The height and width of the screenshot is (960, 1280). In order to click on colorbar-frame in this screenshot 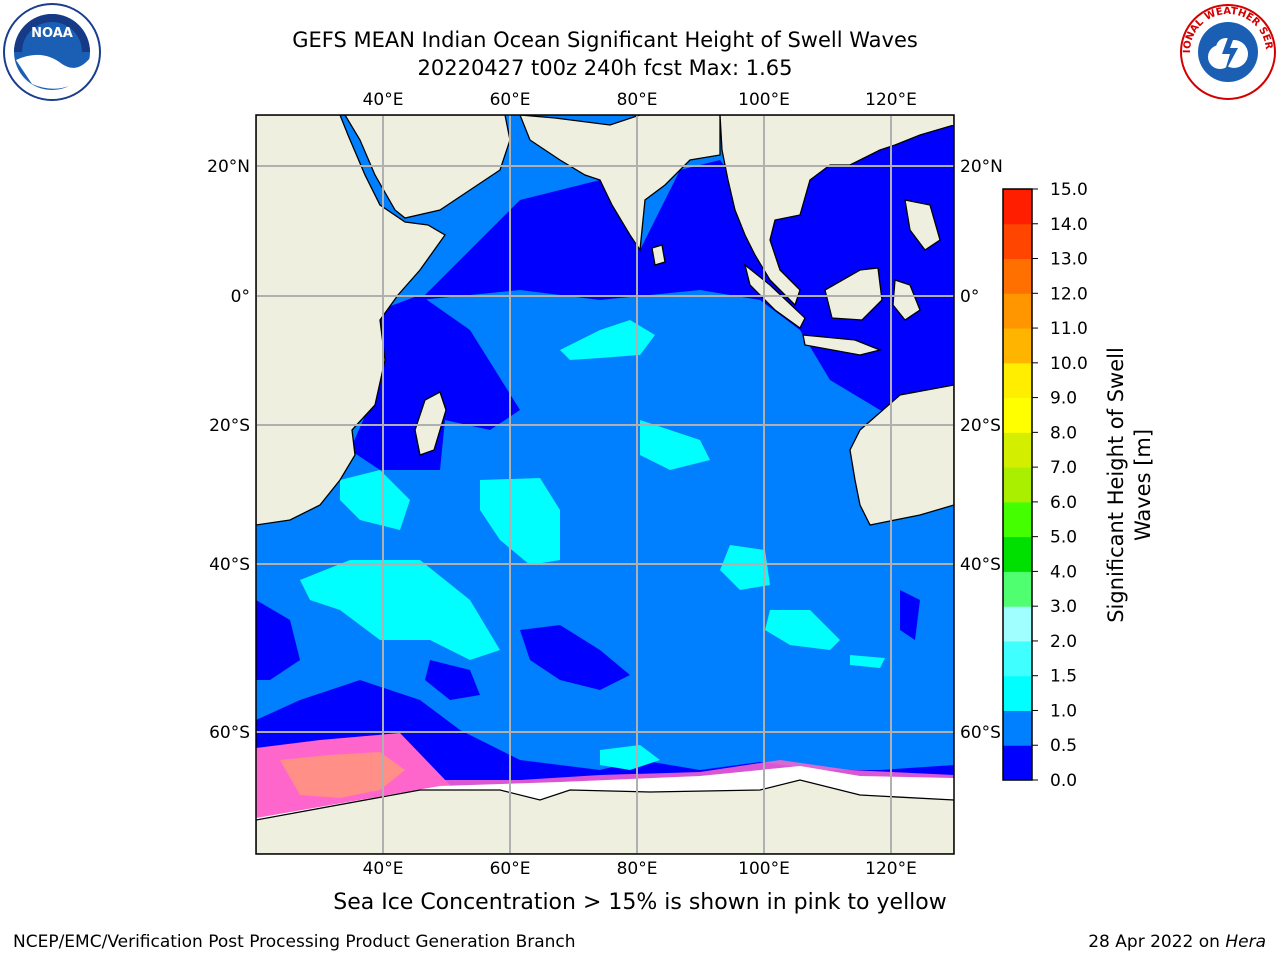, I will do `click(1017, 484)`.